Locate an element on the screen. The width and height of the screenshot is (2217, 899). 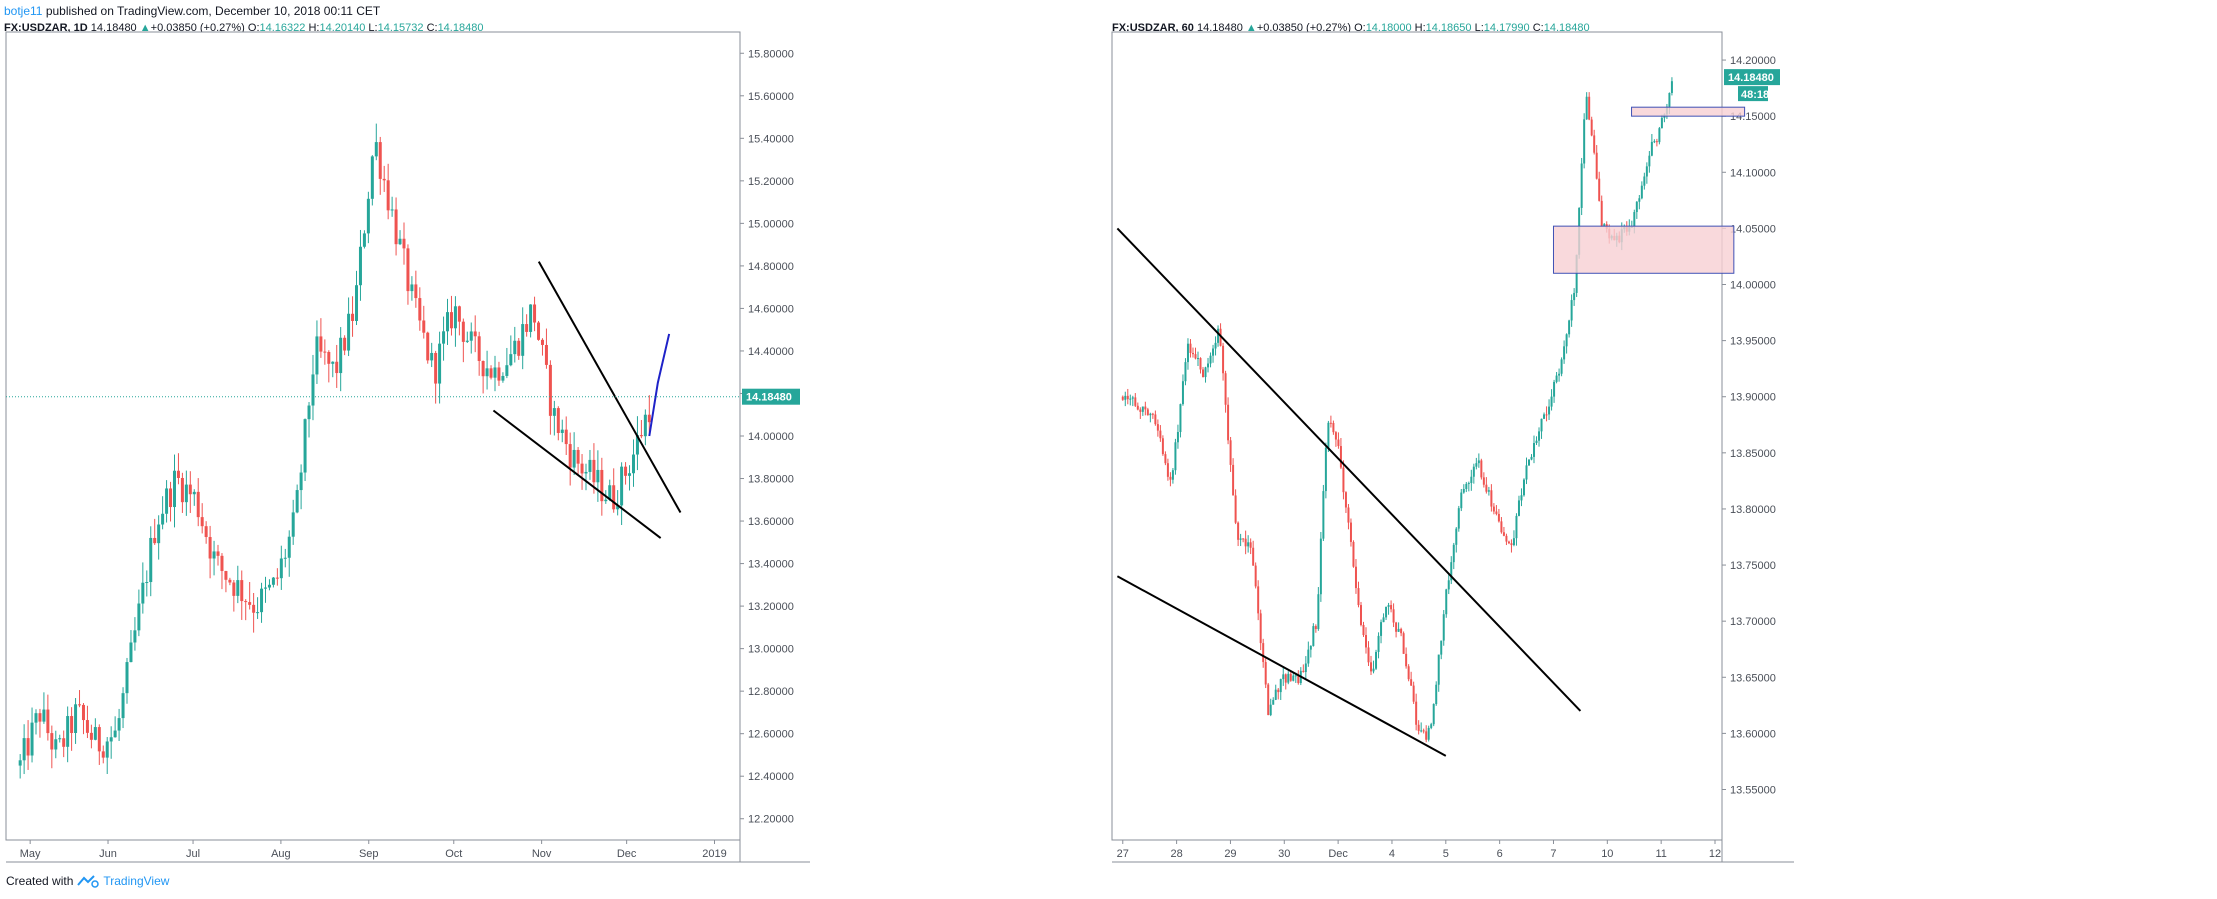
y-tick-label: 15.20000 is located at coordinates (771, 182).